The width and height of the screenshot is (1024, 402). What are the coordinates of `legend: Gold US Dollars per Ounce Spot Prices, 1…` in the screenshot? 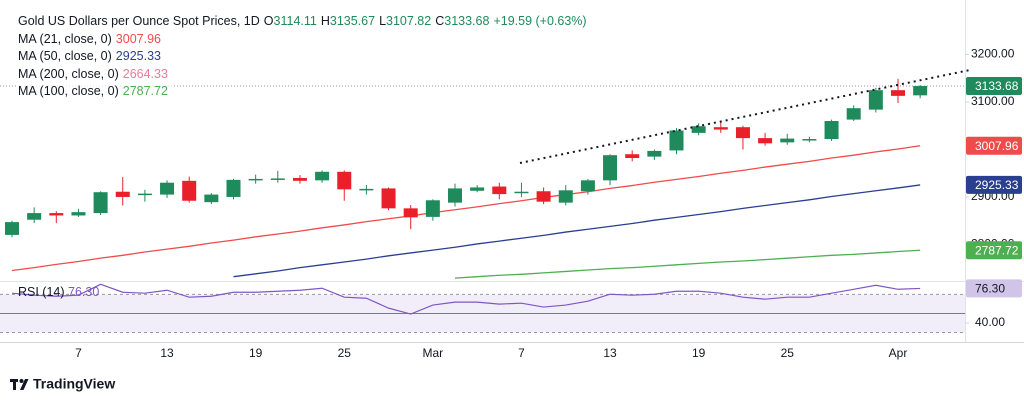 It's located at (304, 57).